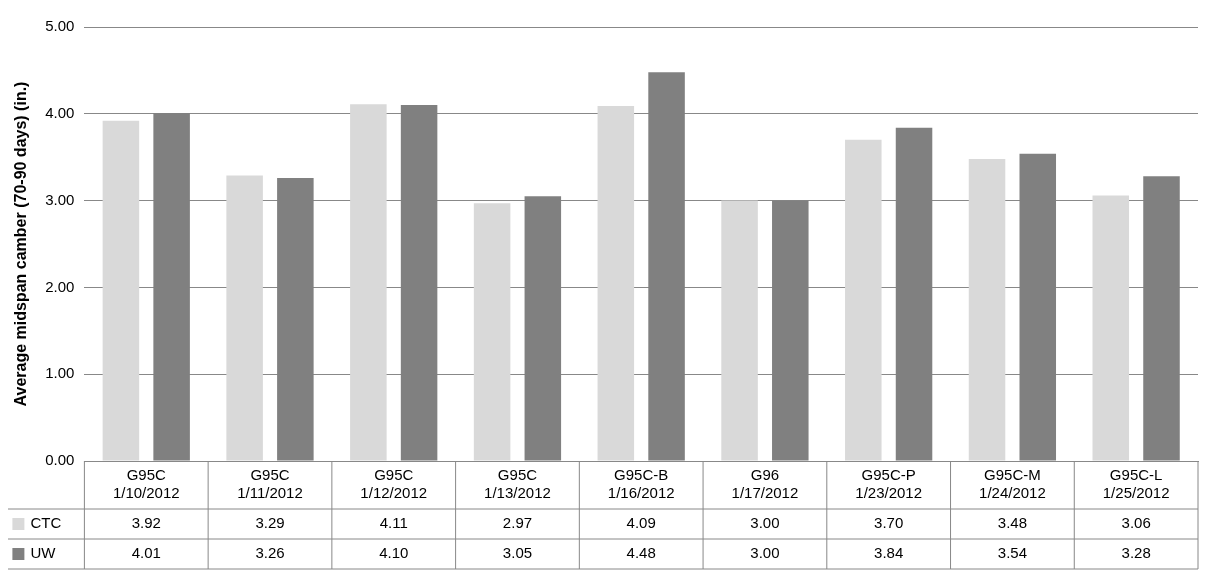 This screenshot has height=584, width=1219. I want to click on x-tick-label: G95C 1/13/2012, so click(517, 484).